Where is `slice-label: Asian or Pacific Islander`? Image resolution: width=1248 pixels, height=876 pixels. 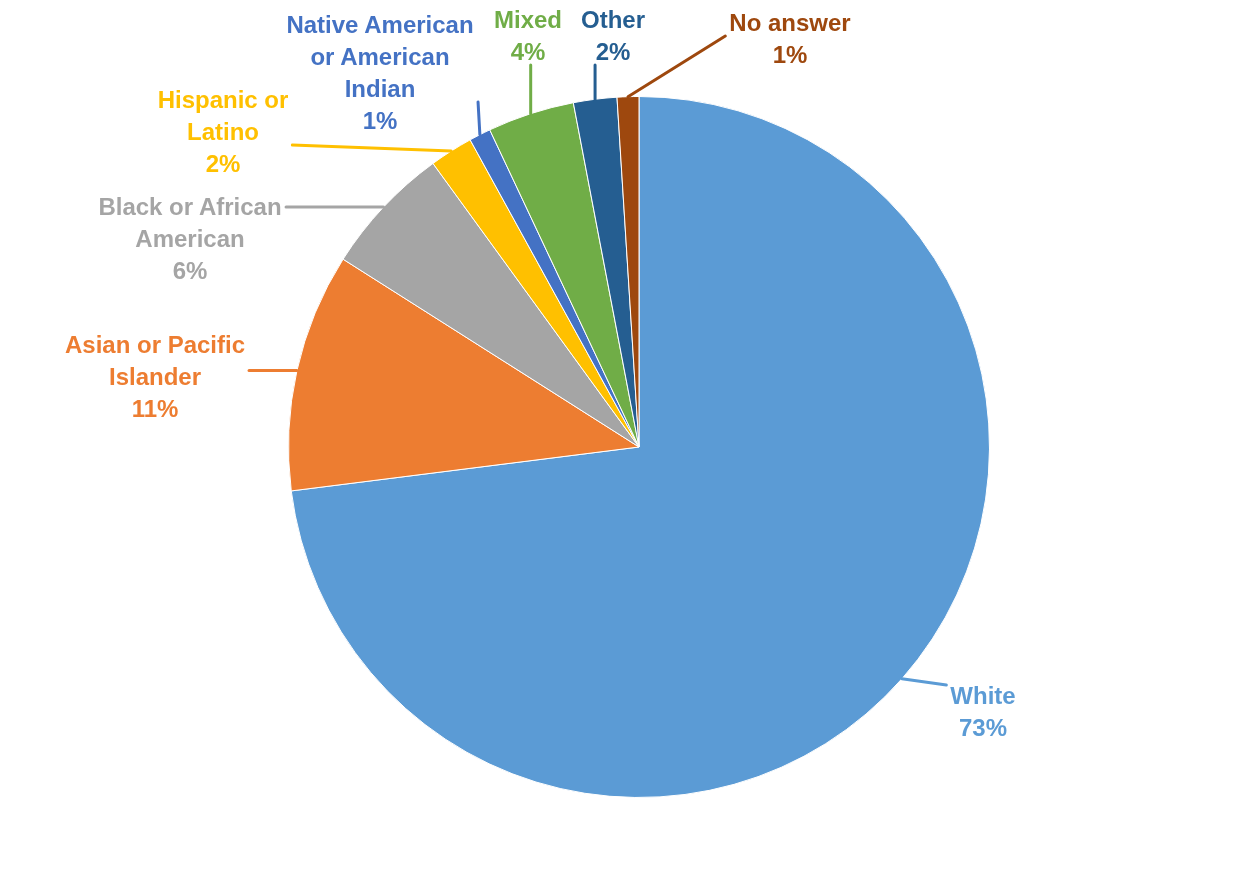
slice-label: Asian or Pacific Islander is located at coordinates (155, 360).